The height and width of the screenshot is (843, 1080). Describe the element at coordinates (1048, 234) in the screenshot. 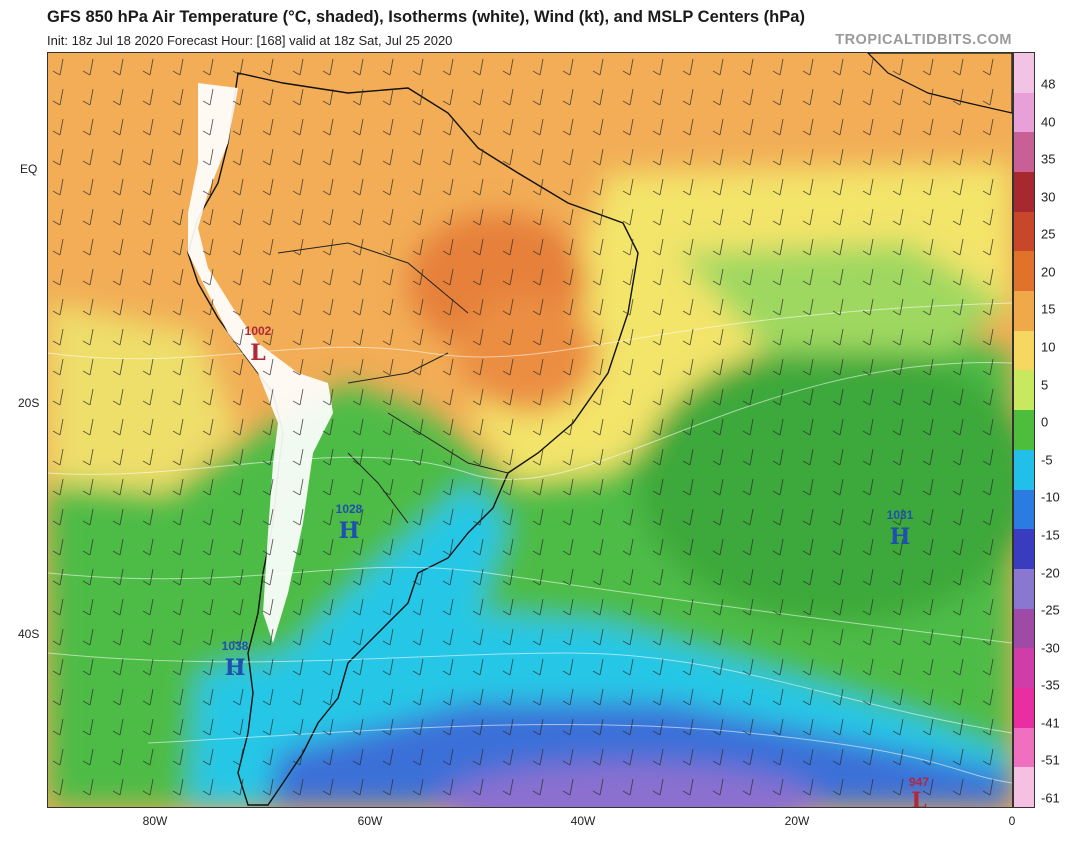

I see `colorbar-tick-label: 25` at that location.